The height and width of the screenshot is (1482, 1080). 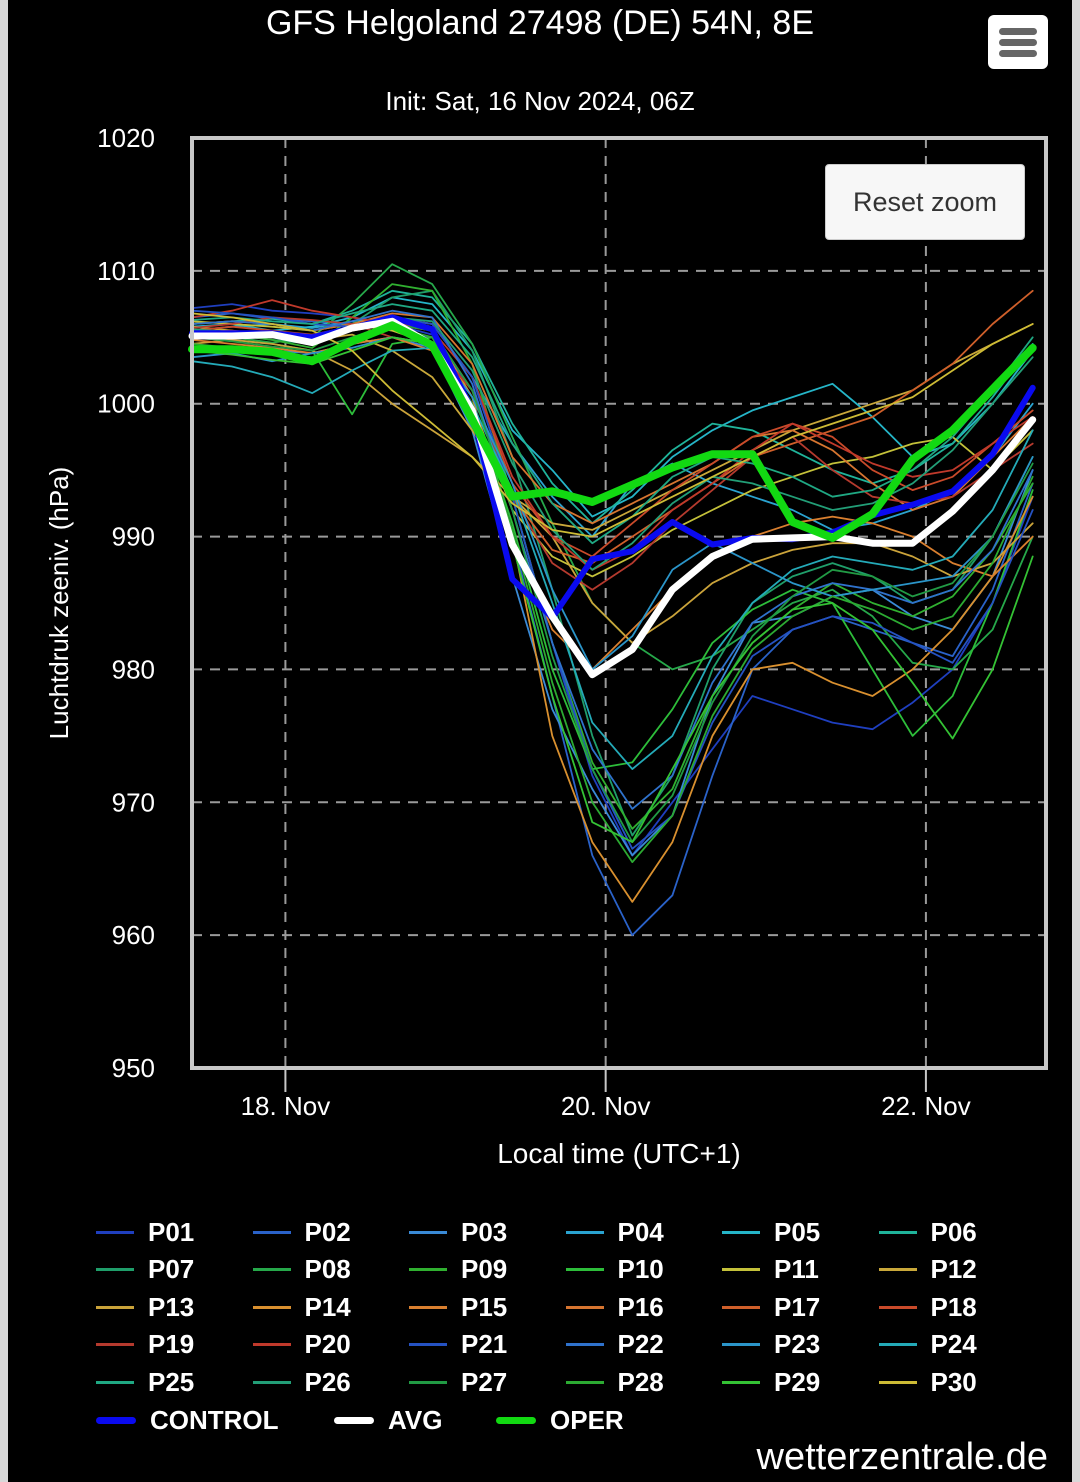 What do you see at coordinates (614, 1307) in the screenshot?
I see `legend-item-p16: P16` at bounding box center [614, 1307].